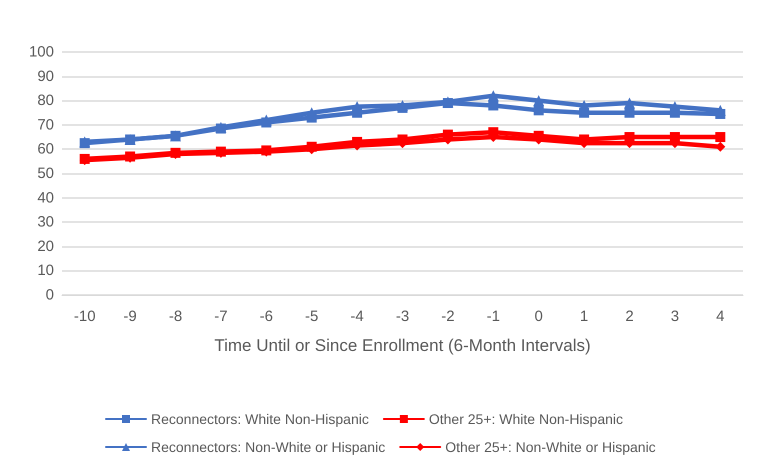 This screenshot has height=465, width=765. Describe the element at coordinates (720, 316) in the screenshot. I see `x-tick-label: 4` at that location.